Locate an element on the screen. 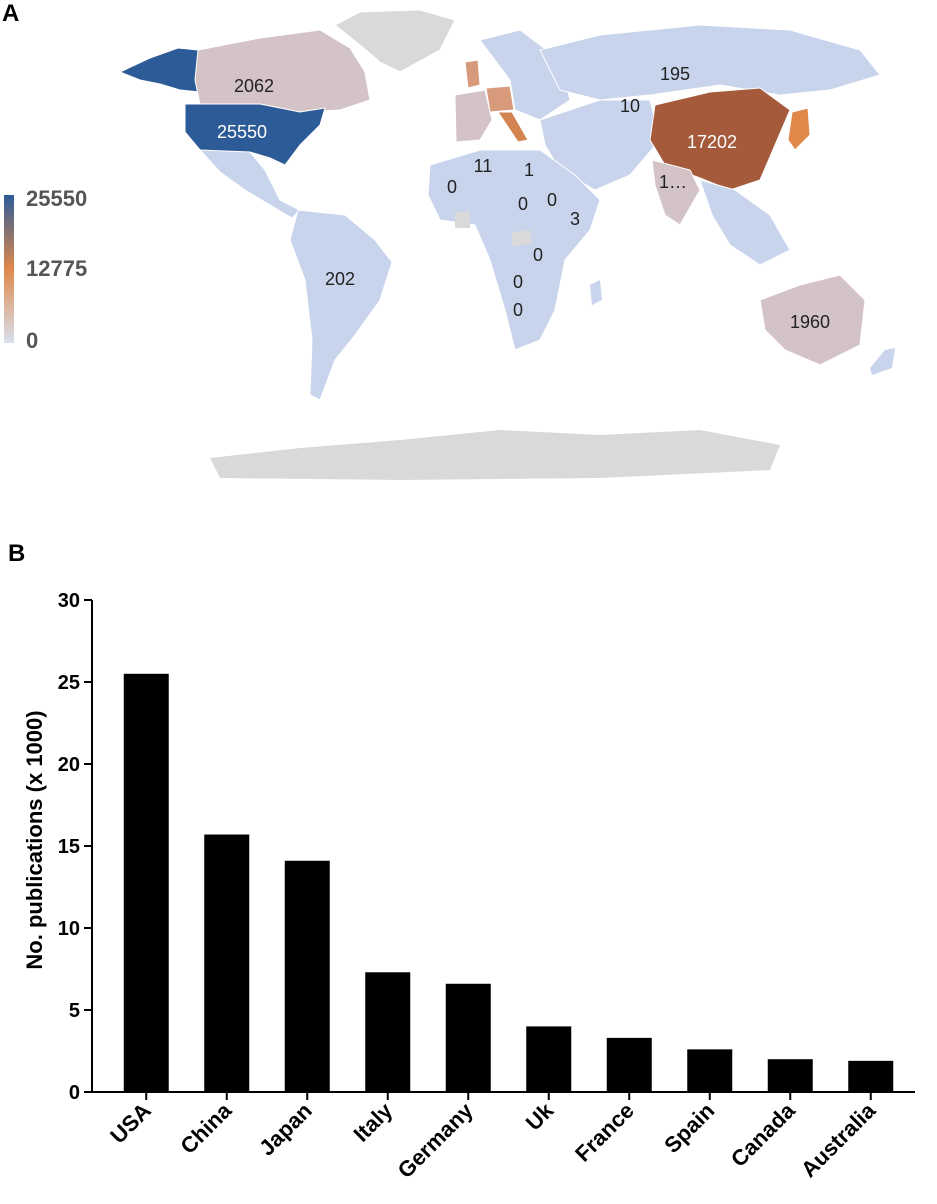 This screenshot has height=1204, width=937. map-label-china: 17202 is located at coordinates (712, 142).